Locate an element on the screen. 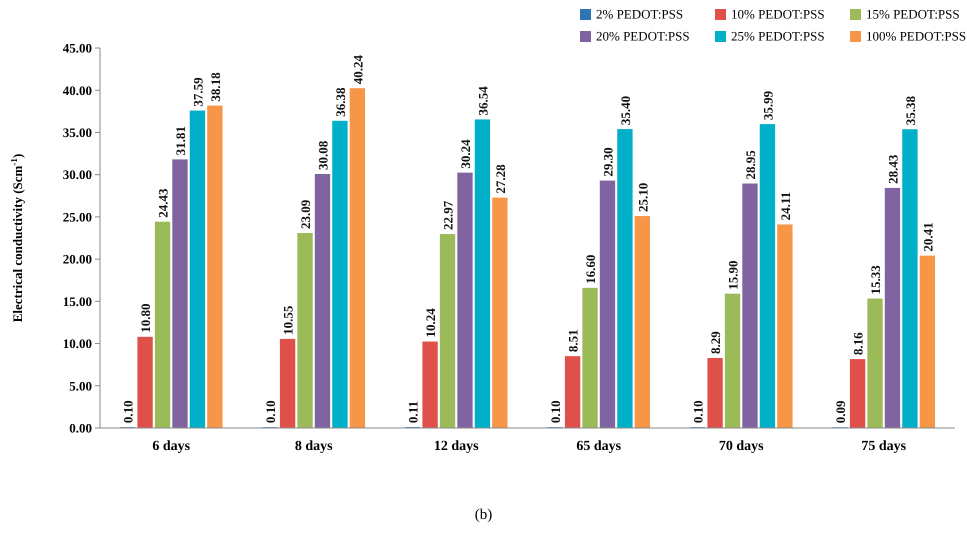 The image size is (967, 543). x-tick-label: 75 days is located at coordinates (884, 446).